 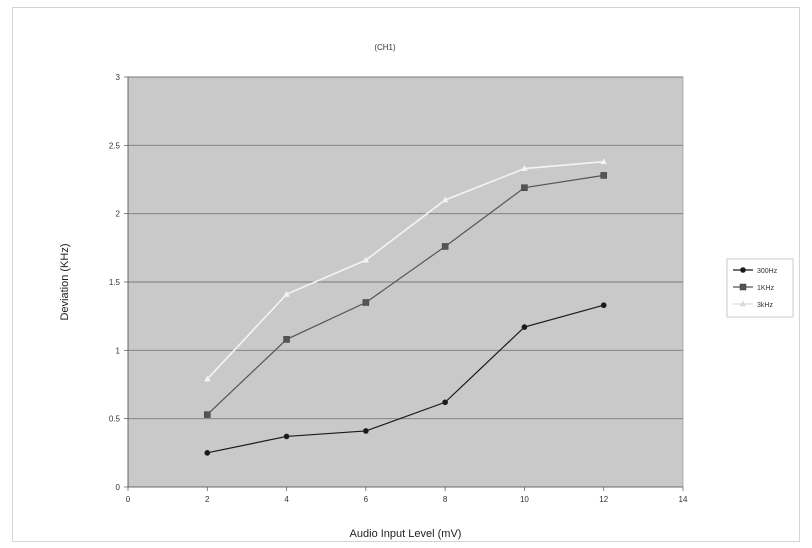 I want to click on x-tick-label: 0, so click(x=128, y=499).